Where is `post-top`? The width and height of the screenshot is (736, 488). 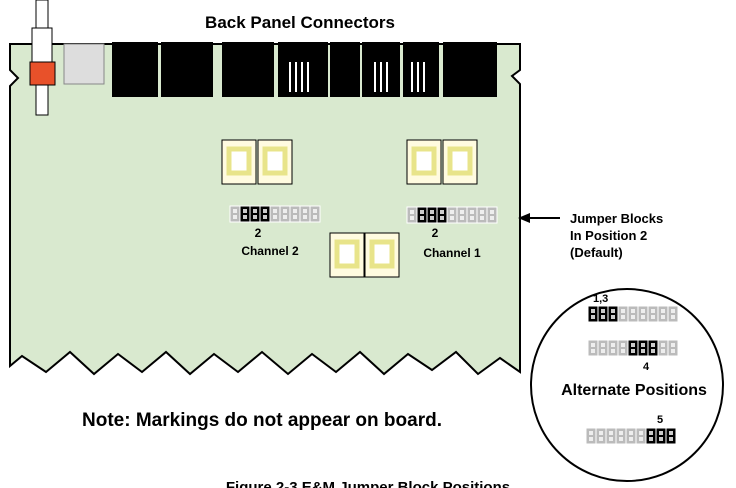 post-top is located at coordinates (42, 45).